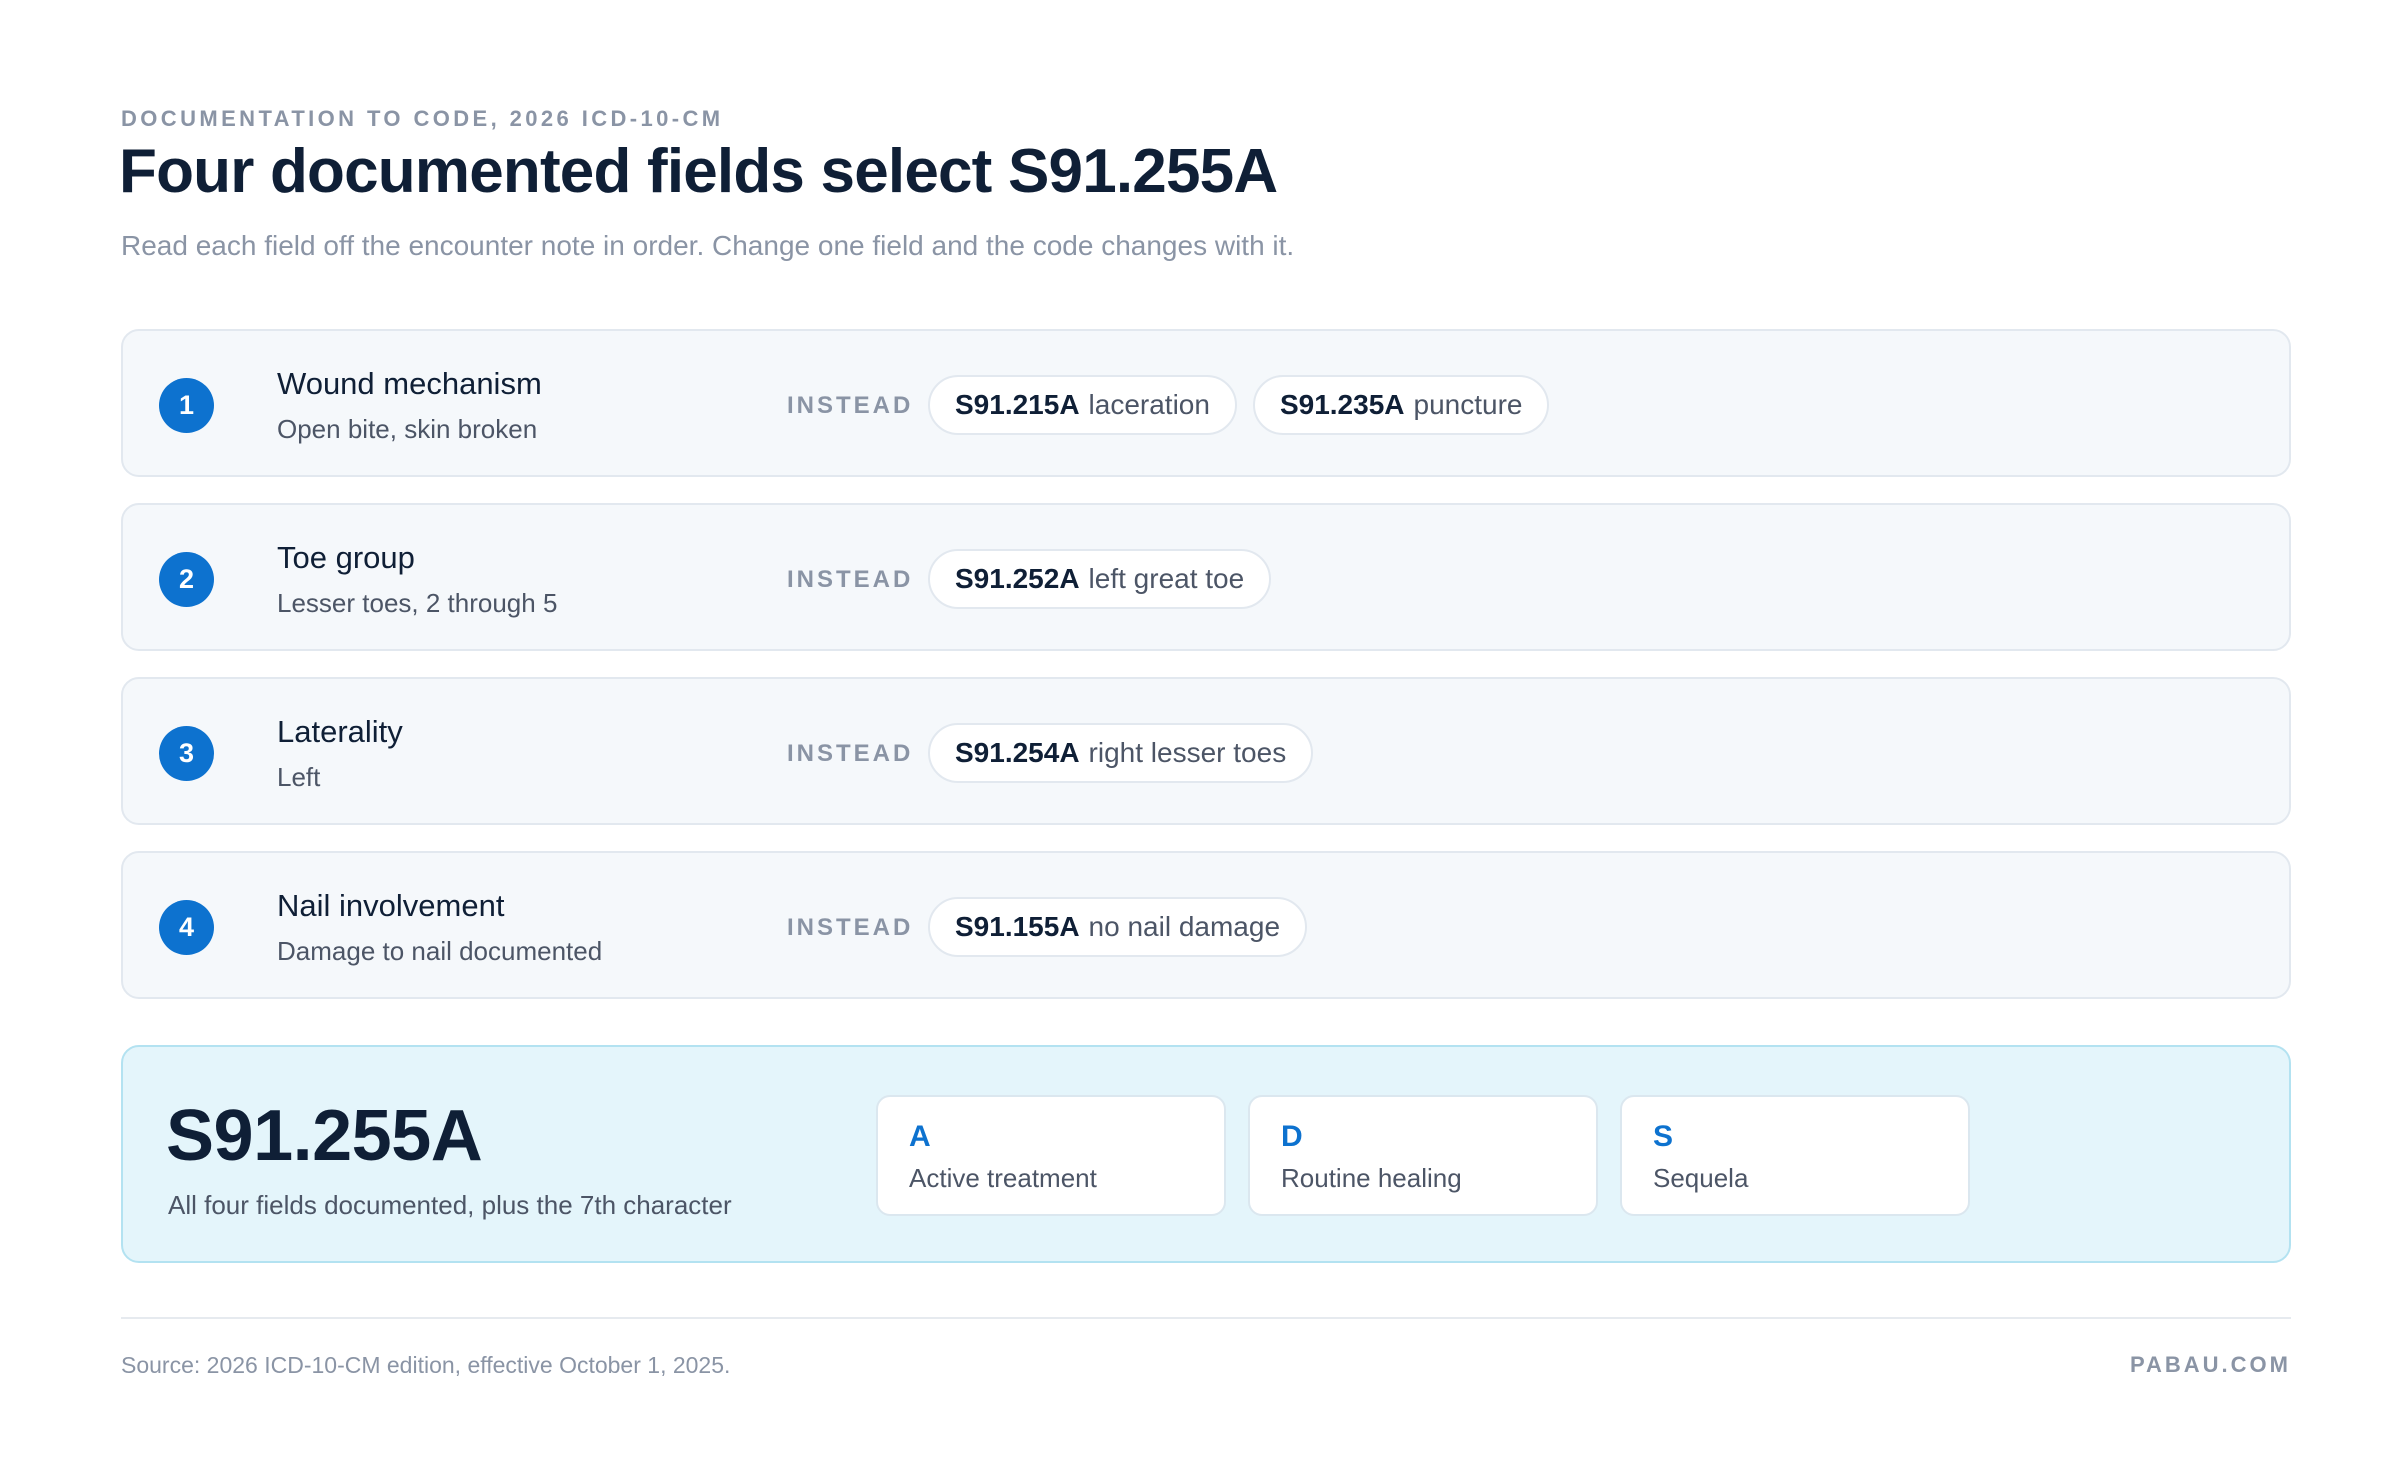  What do you see at coordinates (1206, 1318) in the screenshot?
I see `footer-divider` at bounding box center [1206, 1318].